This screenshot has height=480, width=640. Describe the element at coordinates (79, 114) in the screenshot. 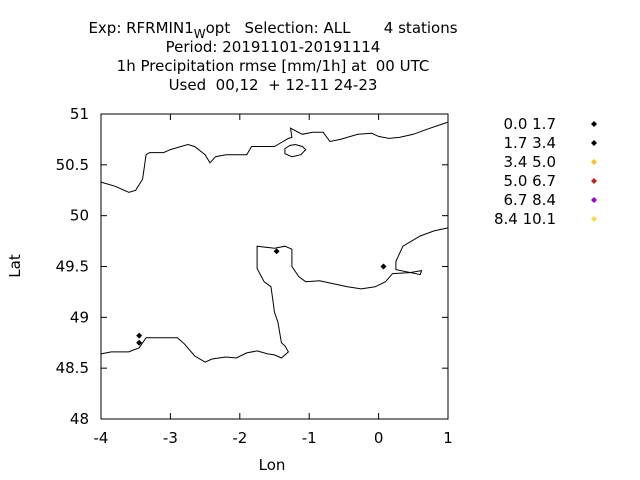

I see `y-tick-label-6: 51` at that location.